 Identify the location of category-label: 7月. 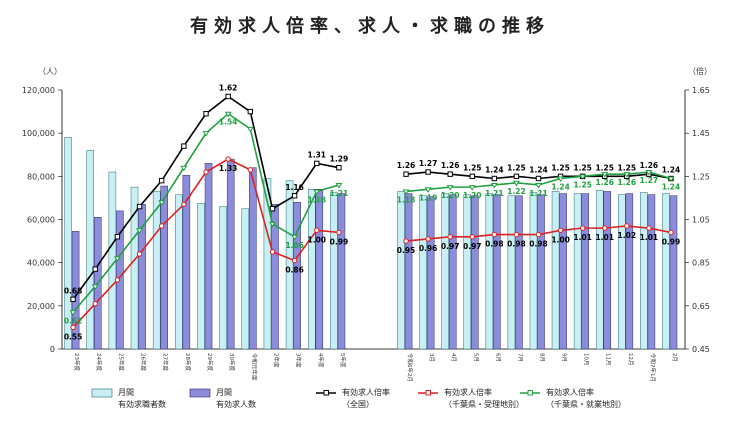
(519, 357).